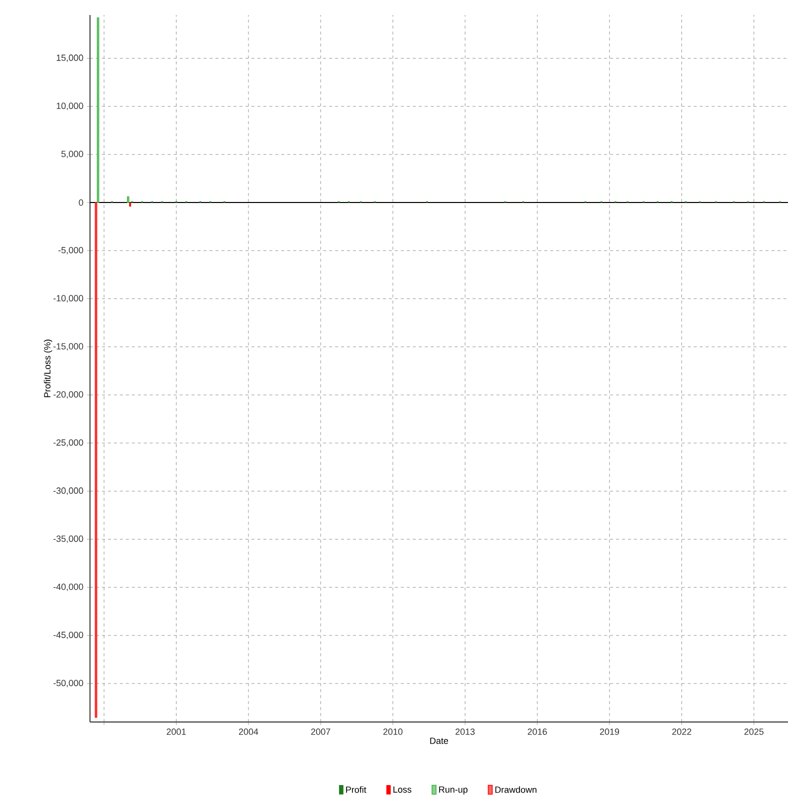  What do you see at coordinates (682, 731) in the screenshot?
I see `x-tick-label: 2022` at bounding box center [682, 731].